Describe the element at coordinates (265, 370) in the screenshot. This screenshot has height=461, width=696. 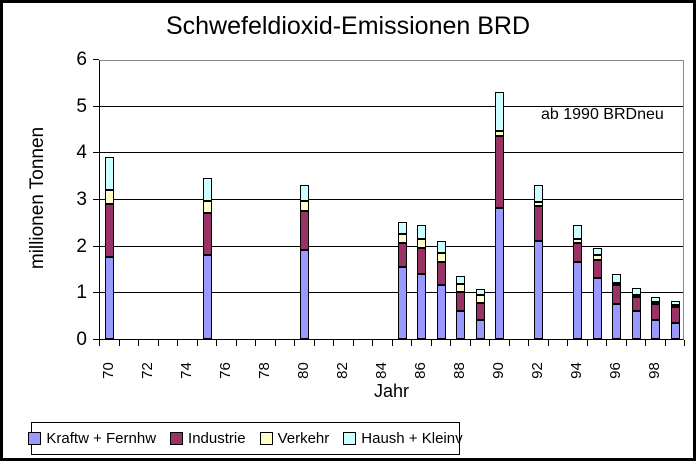
I see `x-tick-label-text: 78` at that location.